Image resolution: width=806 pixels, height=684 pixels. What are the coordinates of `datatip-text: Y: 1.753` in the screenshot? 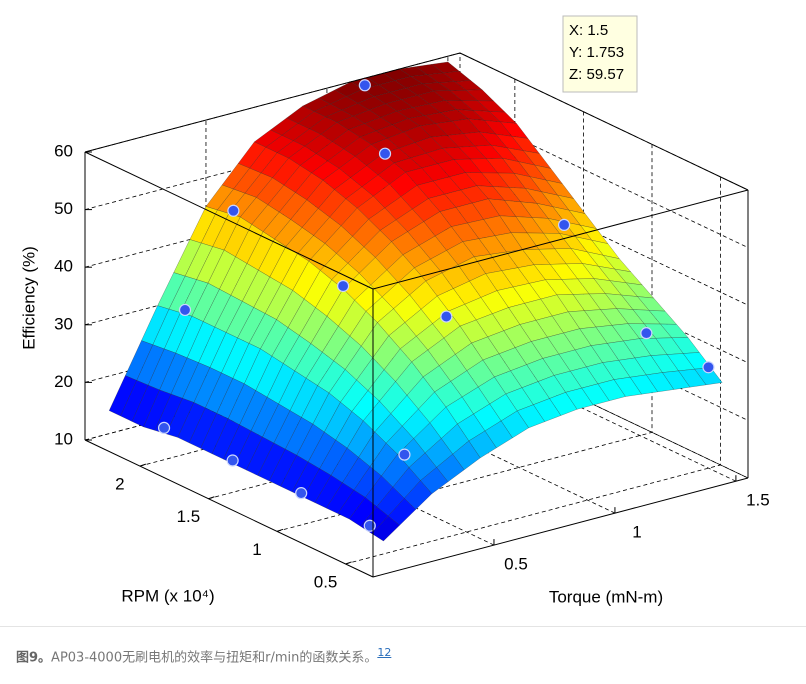 It's located at (596, 52).